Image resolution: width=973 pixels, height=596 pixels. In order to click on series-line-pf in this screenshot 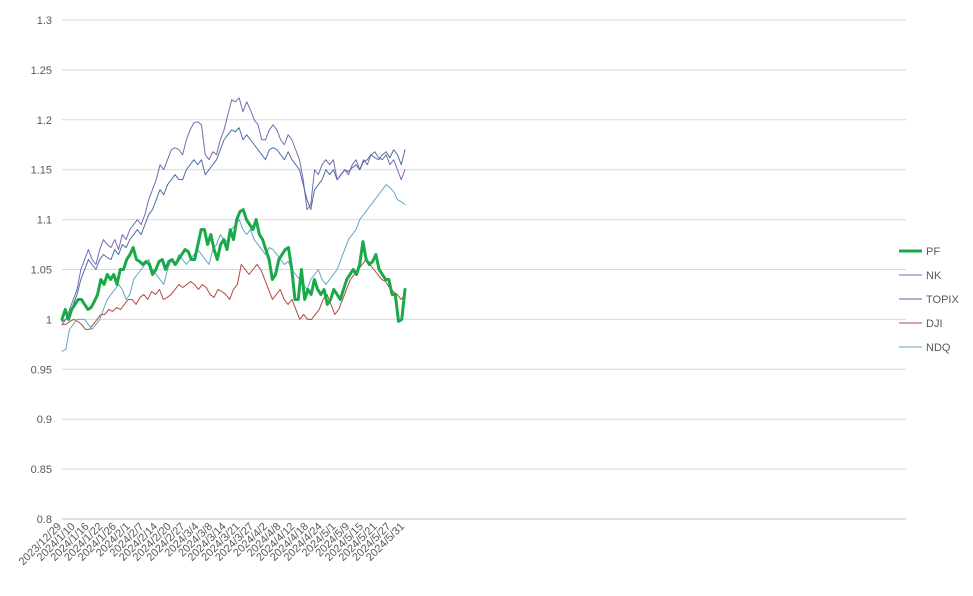, I will do `click(233, 265)`.